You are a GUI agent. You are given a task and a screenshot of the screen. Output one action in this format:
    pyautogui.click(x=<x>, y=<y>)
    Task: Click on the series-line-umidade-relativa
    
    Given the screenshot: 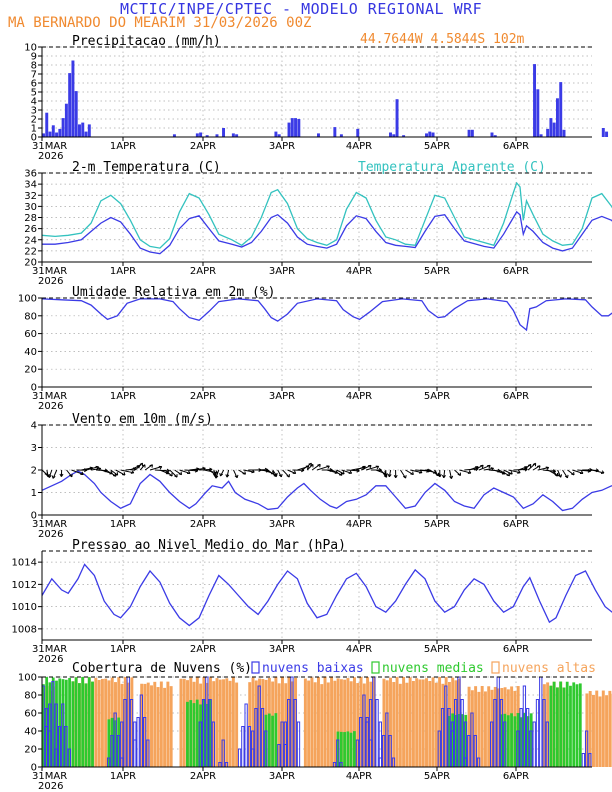 What is the action you would take?
    pyautogui.click(x=326, y=315)
    